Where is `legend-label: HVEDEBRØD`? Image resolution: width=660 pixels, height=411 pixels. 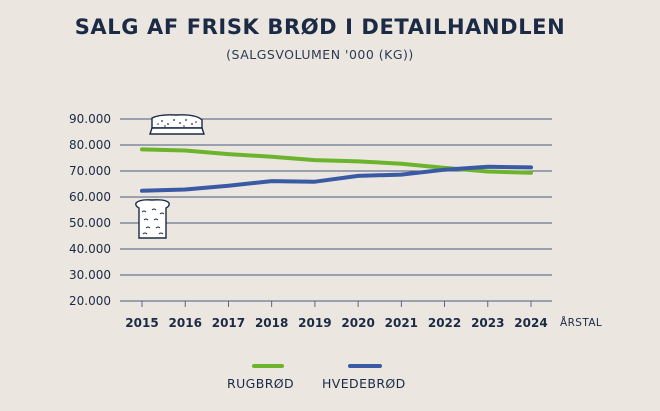
legend-label: HVEDEBRØD is located at coordinates (364, 383).